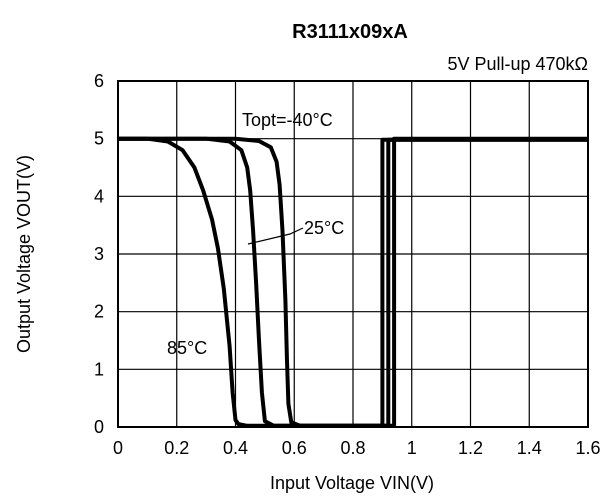 This screenshot has width=608, height=499. What do you see at coordinates (99, 196) in the screenshot?
I see `y-tick-label: 4` at bounding box center [99, 196].